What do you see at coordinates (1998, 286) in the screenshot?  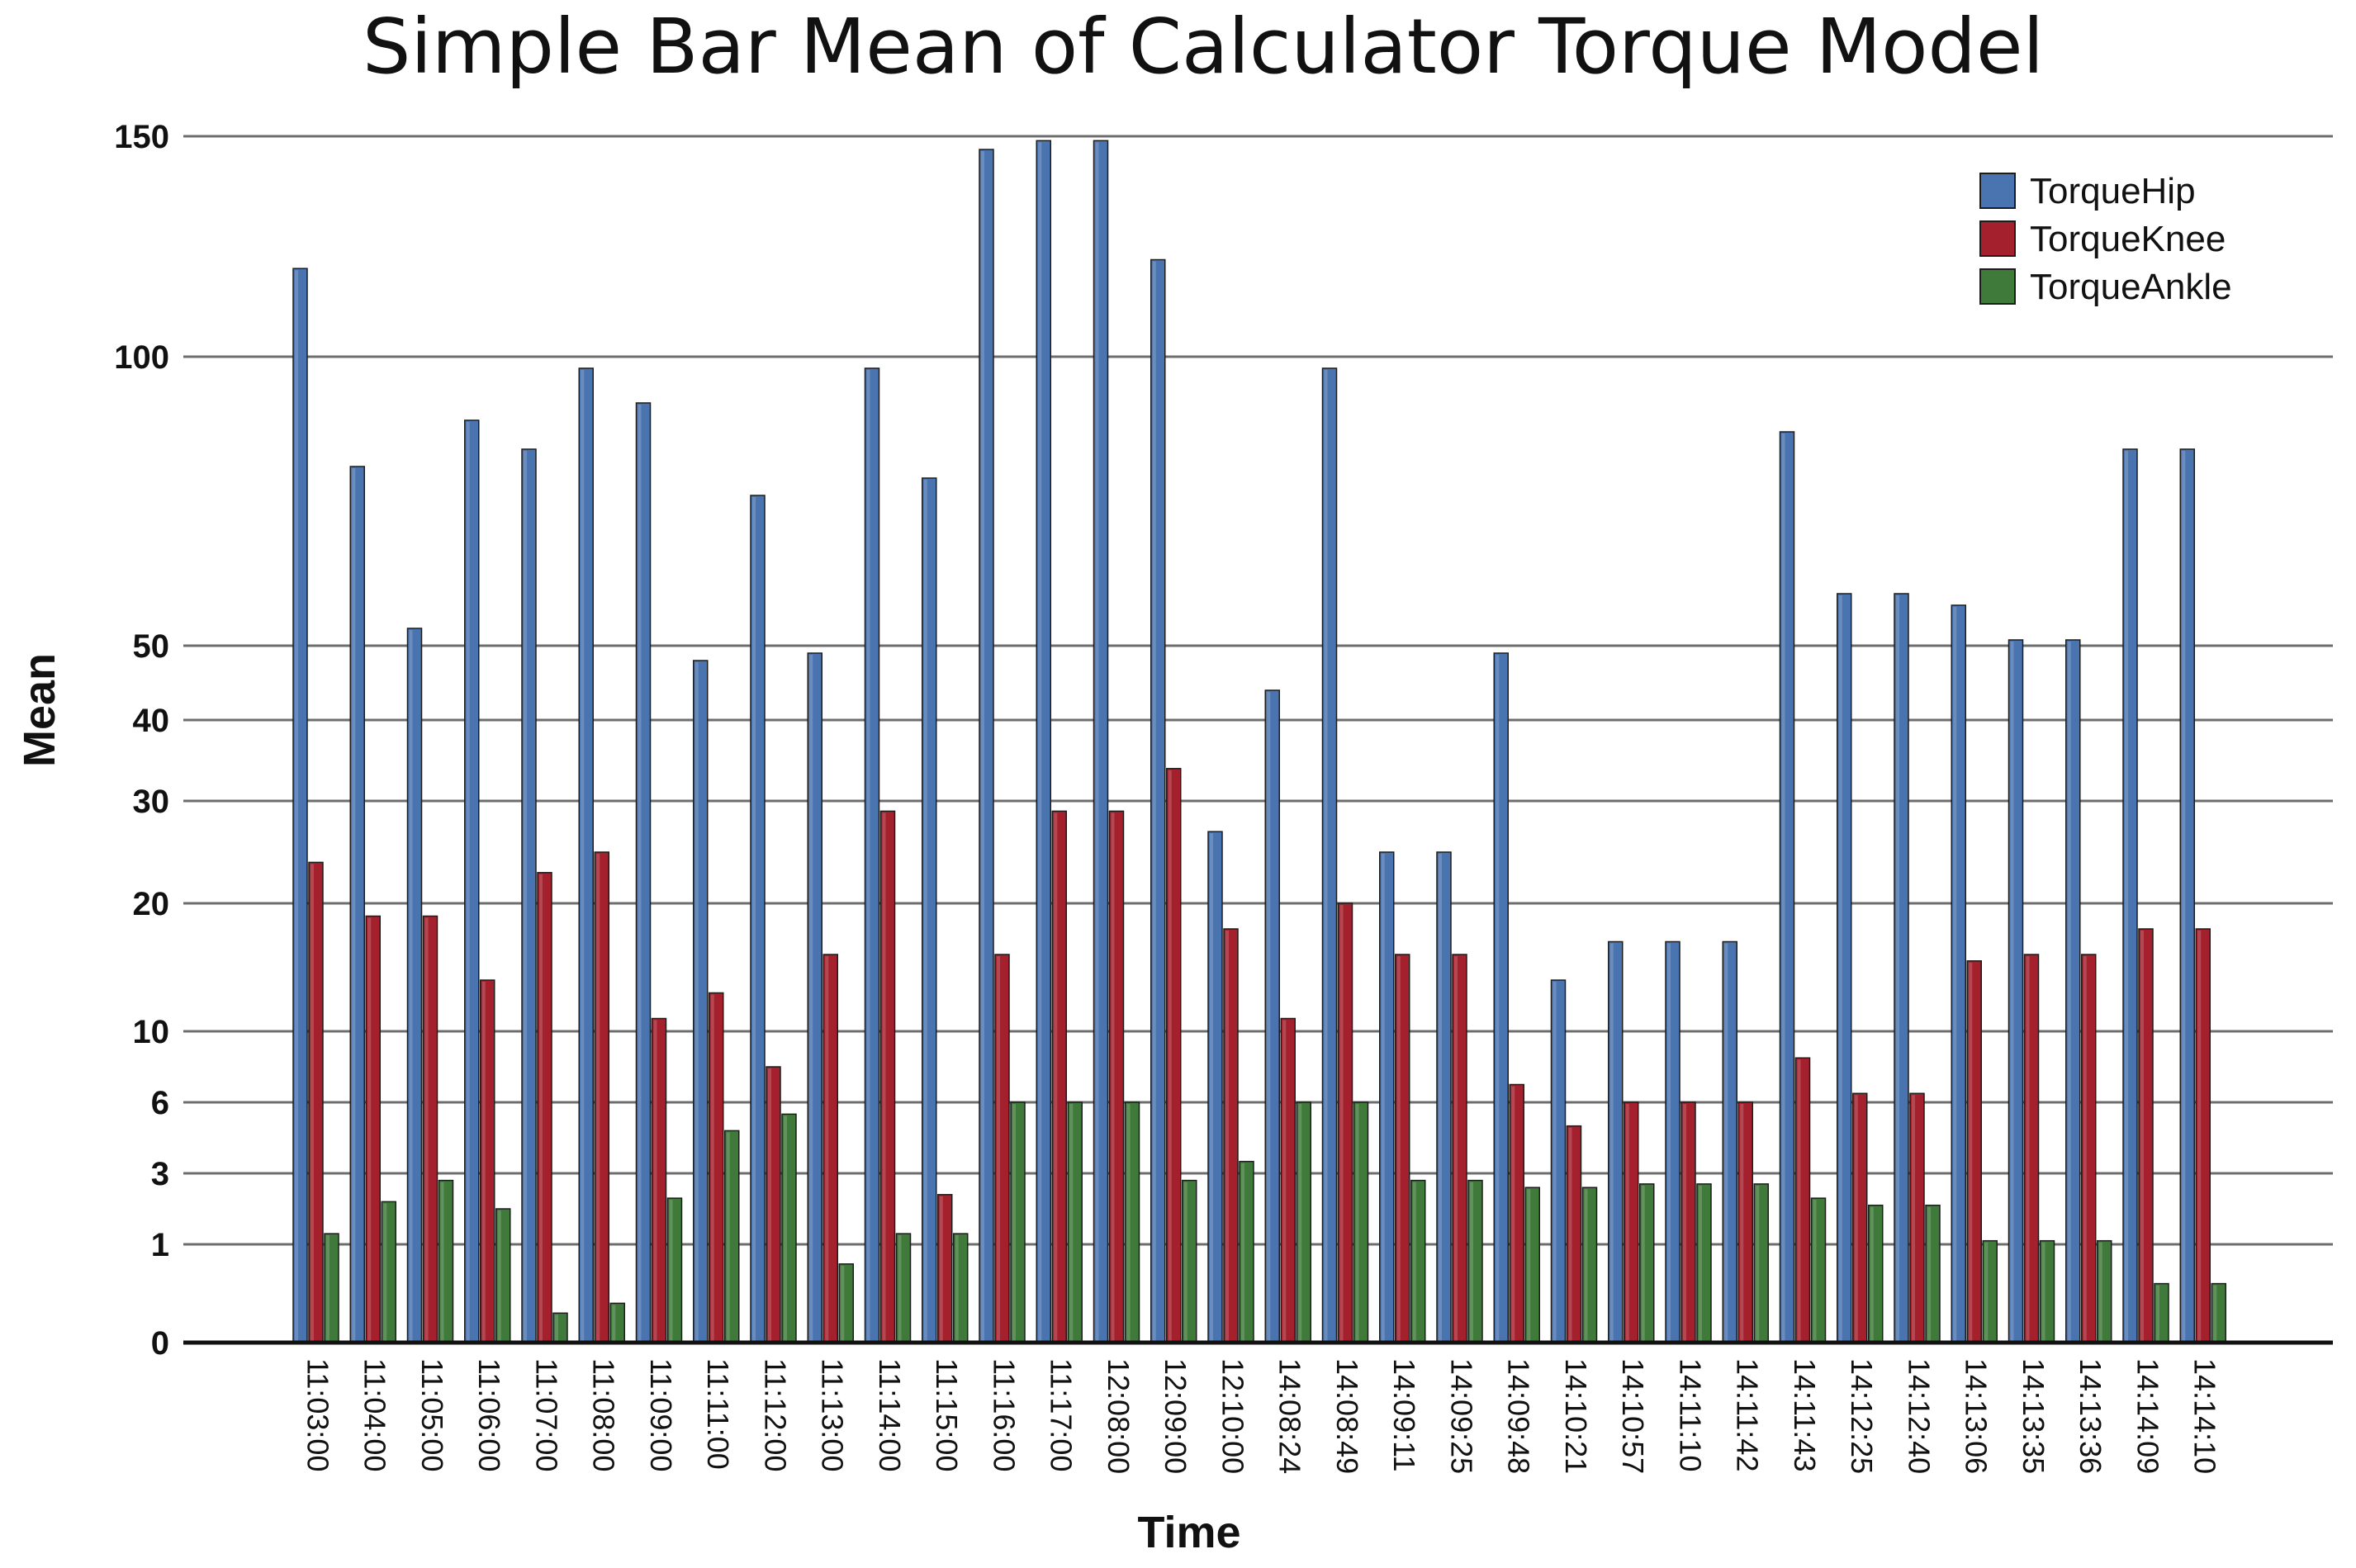 I see `legend-swatch-torqueankle` at bounding box center [1998, 286].